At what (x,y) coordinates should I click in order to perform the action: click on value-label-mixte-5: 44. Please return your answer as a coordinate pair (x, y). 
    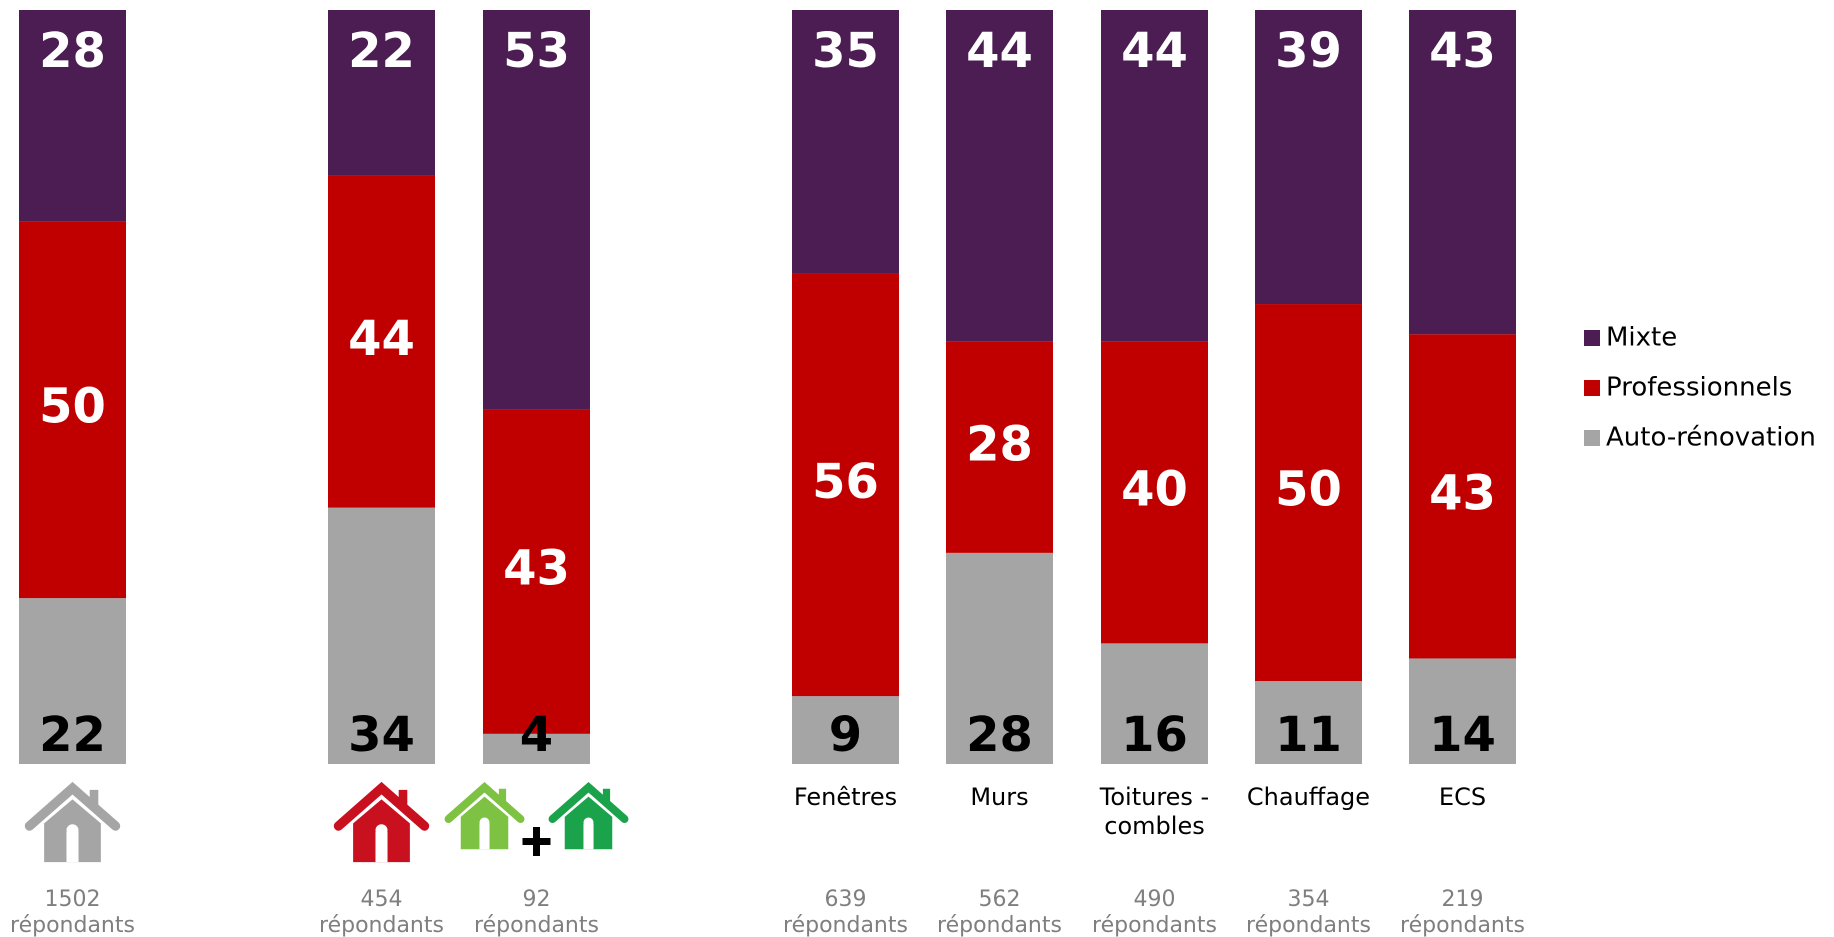
    Looking at the image, I should click on (1154, 51).